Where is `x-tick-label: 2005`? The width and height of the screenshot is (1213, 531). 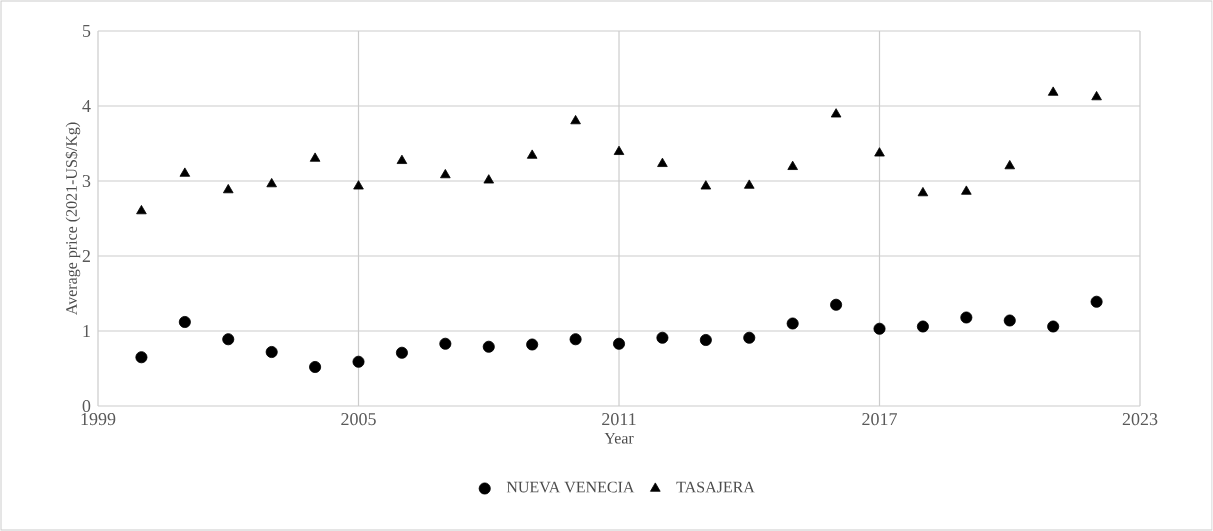
x-tick-label: 2005 is located at coordinates (358, 419).